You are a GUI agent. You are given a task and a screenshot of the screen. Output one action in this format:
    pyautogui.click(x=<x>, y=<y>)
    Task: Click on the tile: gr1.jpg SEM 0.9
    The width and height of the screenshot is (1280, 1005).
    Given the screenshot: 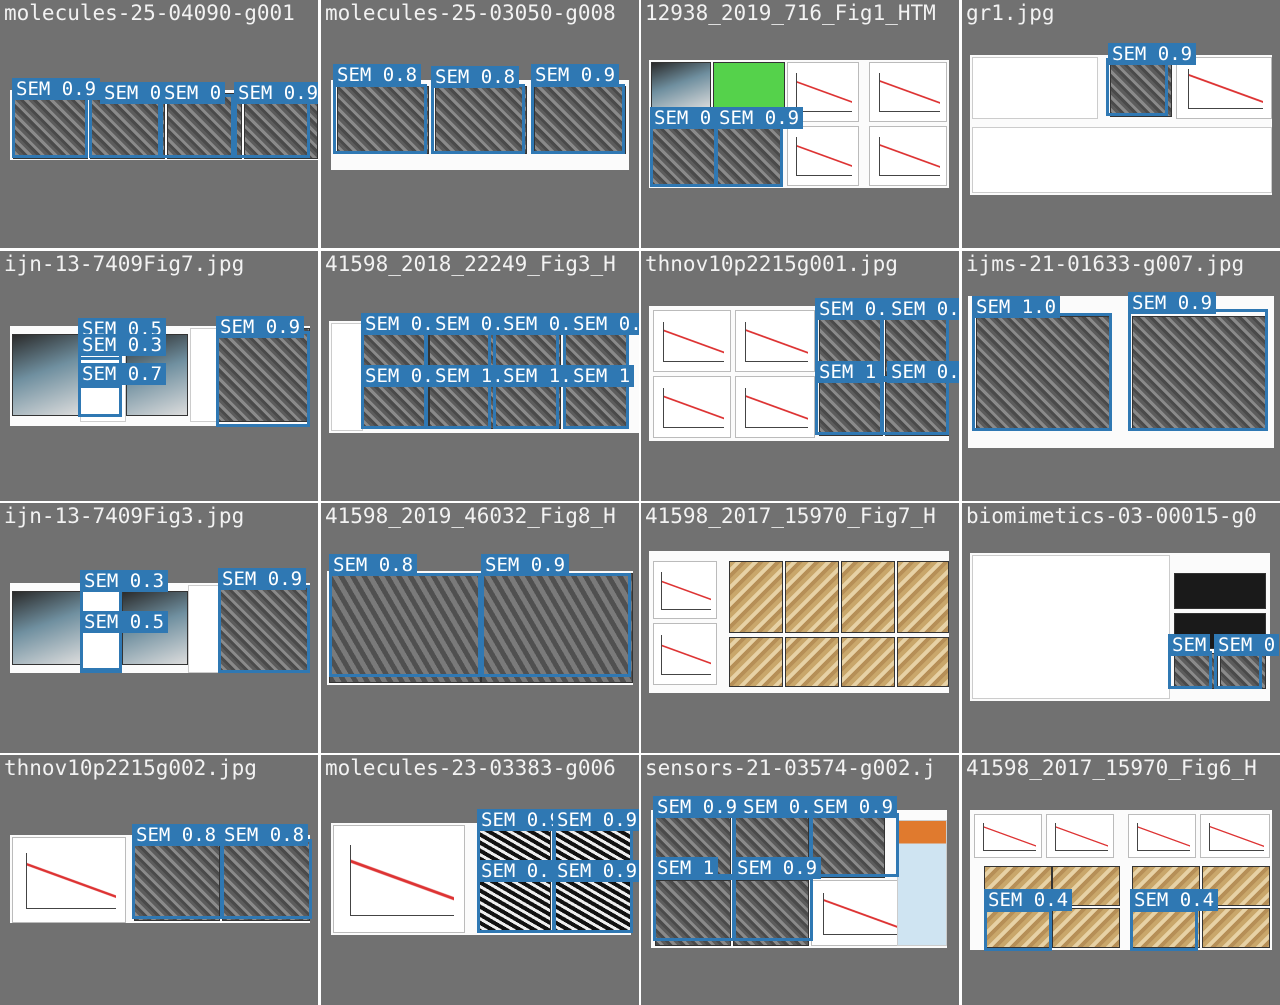 What is the action you would take?
    pyautogui.click(x=1121, y=124)
    